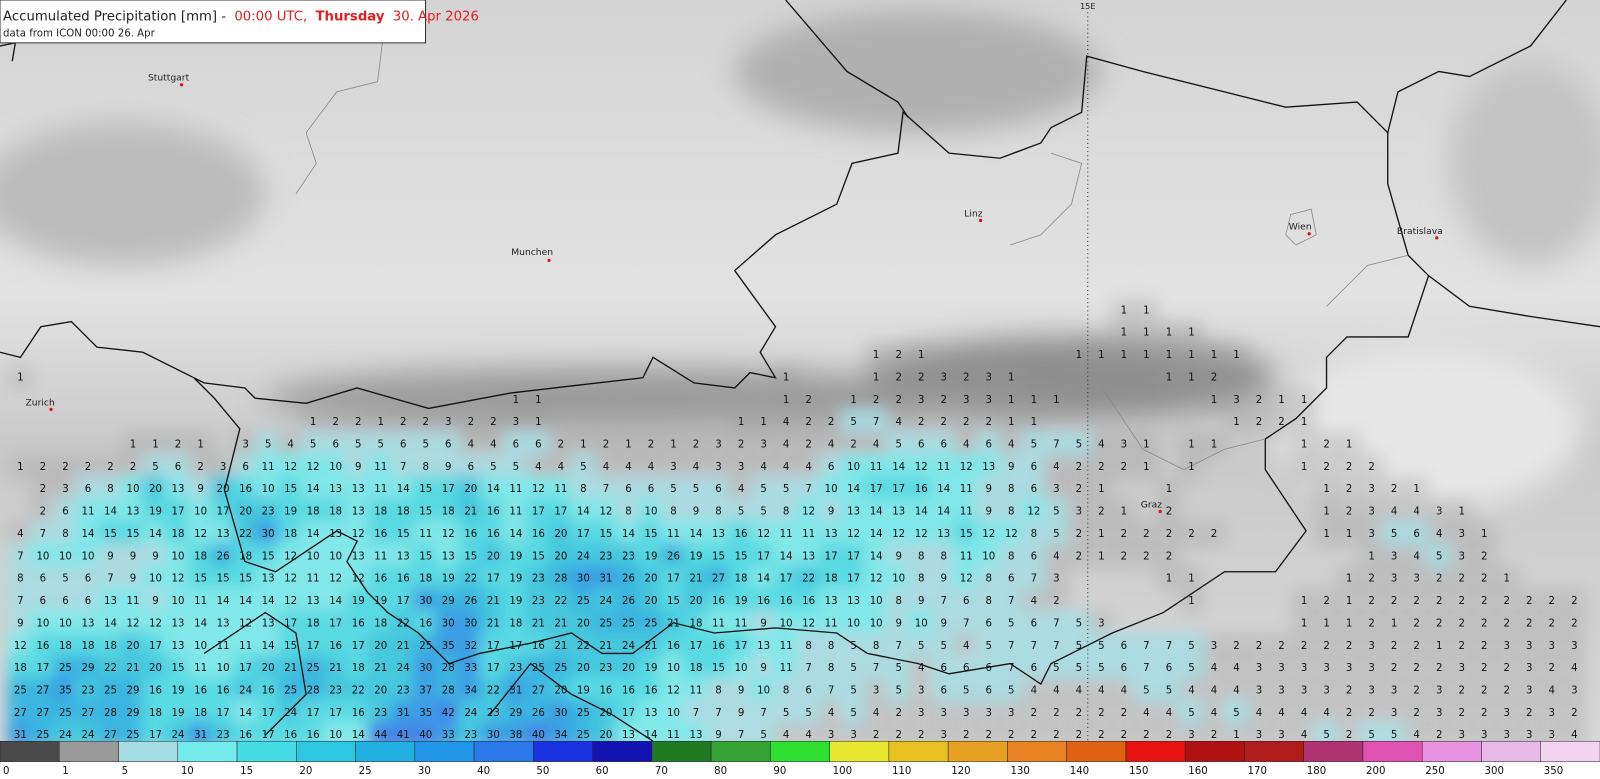 This screenshot has height=779, width=1600. What do you see at coordinates (470, 601) in the screenshot?
I see `precip-value: 26` at bounding box center [470, 601].